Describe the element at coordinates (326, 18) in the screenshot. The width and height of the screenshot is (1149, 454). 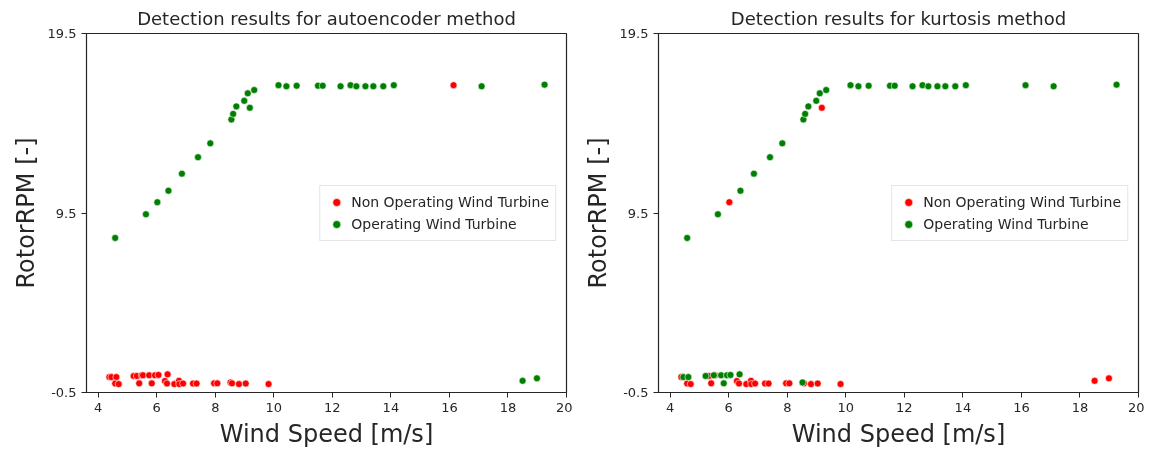
I see `chart-title: Detection results for autoencoder method` at that location.